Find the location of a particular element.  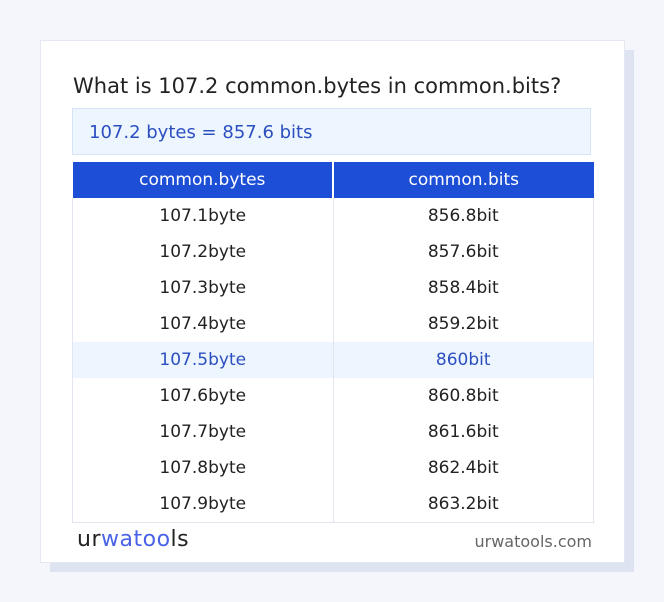

table-row: 107.4byte 859.2bit is located at coordinates (333, 324).